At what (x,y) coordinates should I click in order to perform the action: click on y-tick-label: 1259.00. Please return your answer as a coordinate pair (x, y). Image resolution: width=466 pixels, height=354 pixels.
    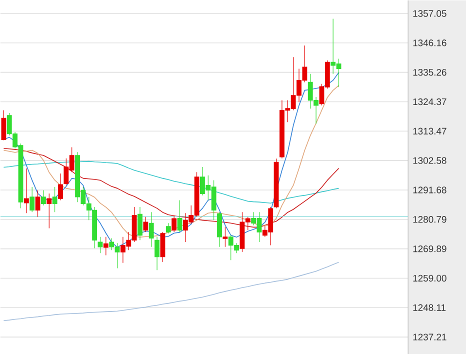
    Looking at the image, I should click on (429, 278).